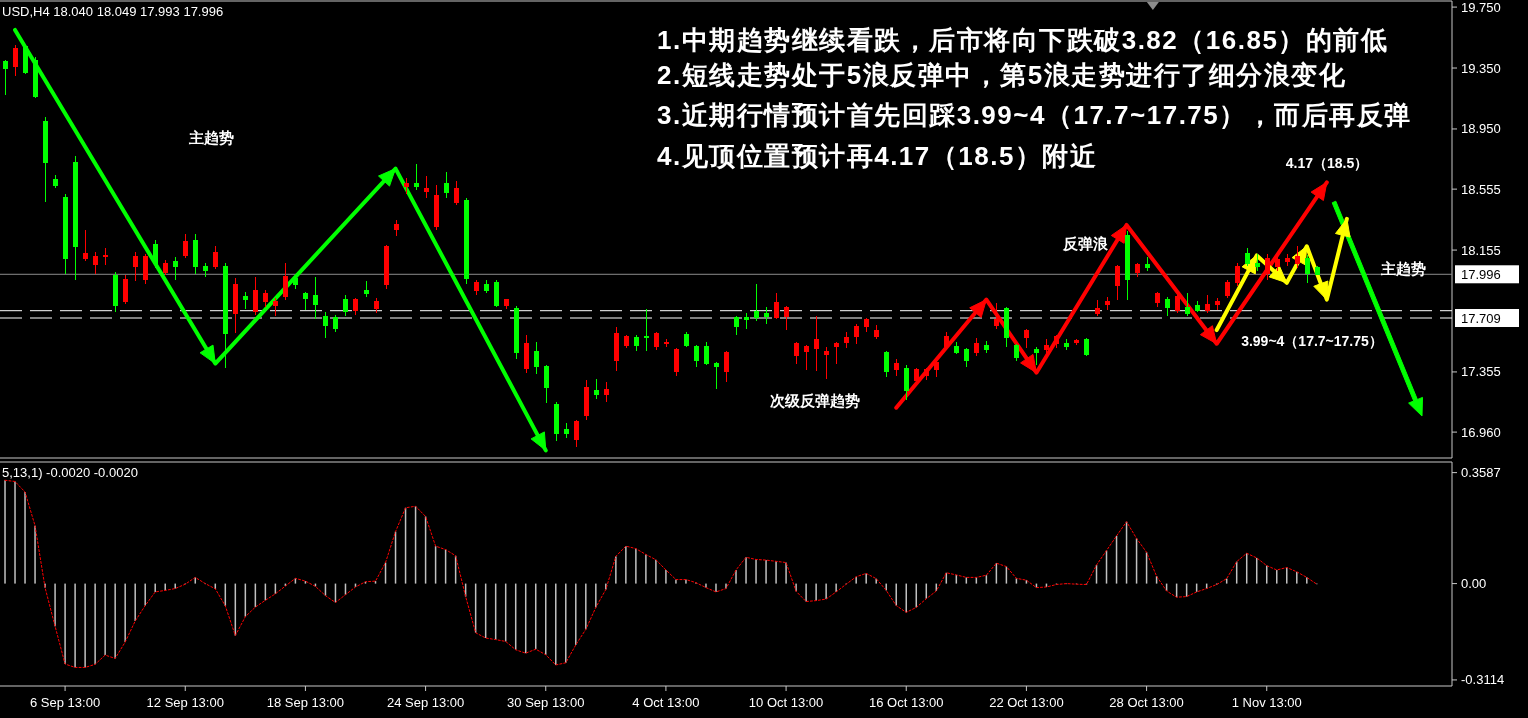 The height and width of the screenshot is (718, 1528). What do you see at coordinates (1481, 473) in the screenshot?
I see `y-tick-label: 0.3587` at bounding box center [1481, 473].